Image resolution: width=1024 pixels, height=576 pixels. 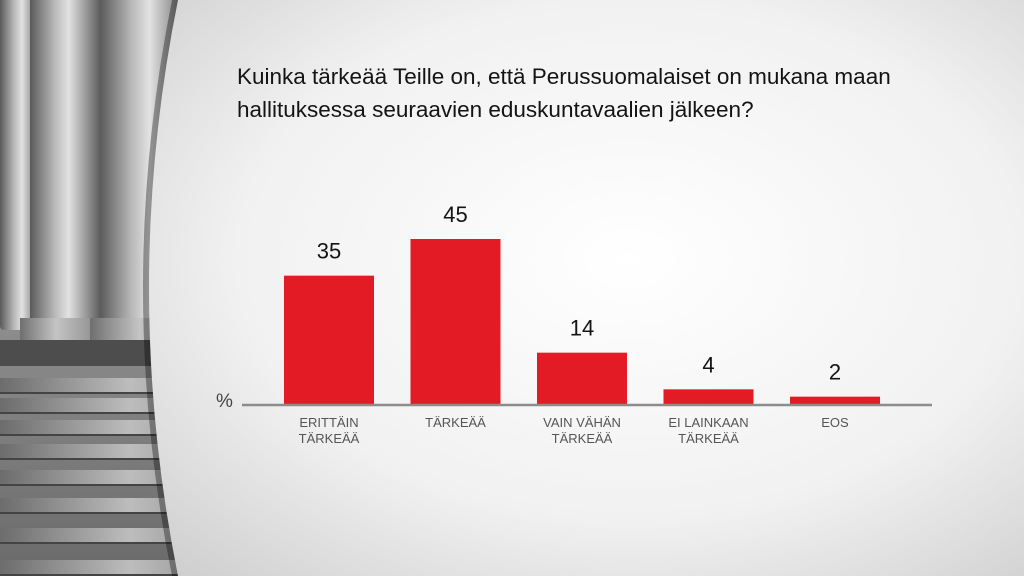 What do you see at coordinates (835, 422) in the screenshot?
I see `category-label: EOS` at bounding box center [835, 422].